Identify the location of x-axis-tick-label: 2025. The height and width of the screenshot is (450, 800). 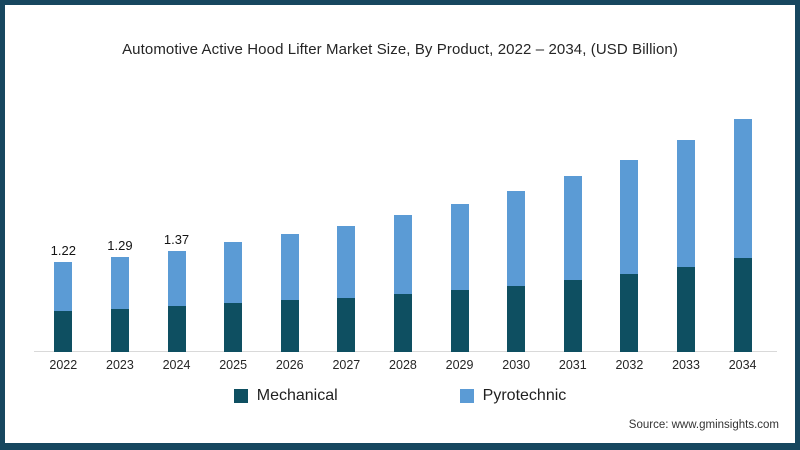
(233, 365).